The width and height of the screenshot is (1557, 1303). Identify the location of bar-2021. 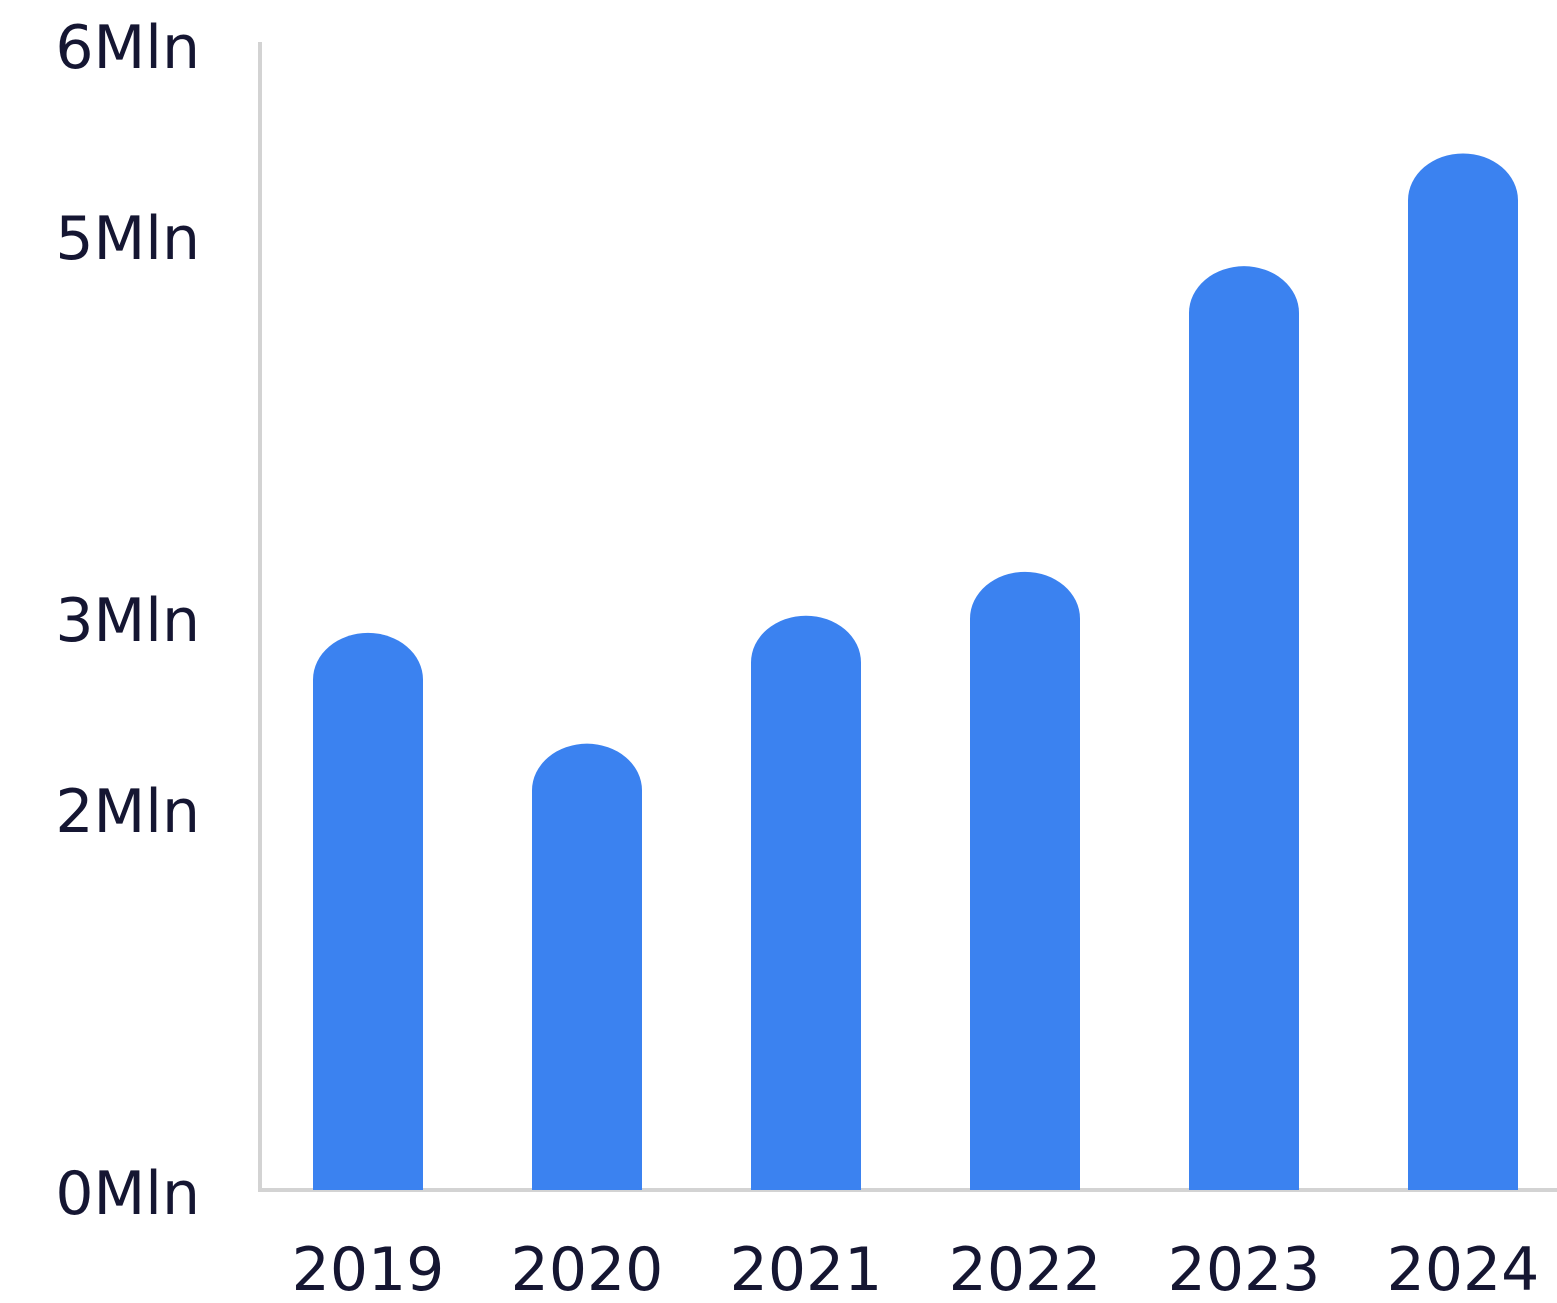
(806, 902).